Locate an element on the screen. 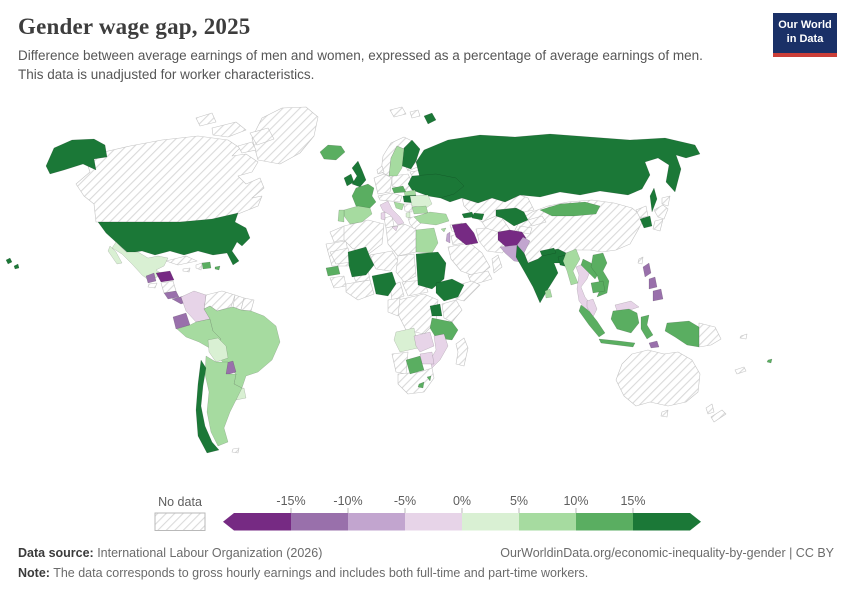  country-austria-switzerland is located at coordinates (390, 197).